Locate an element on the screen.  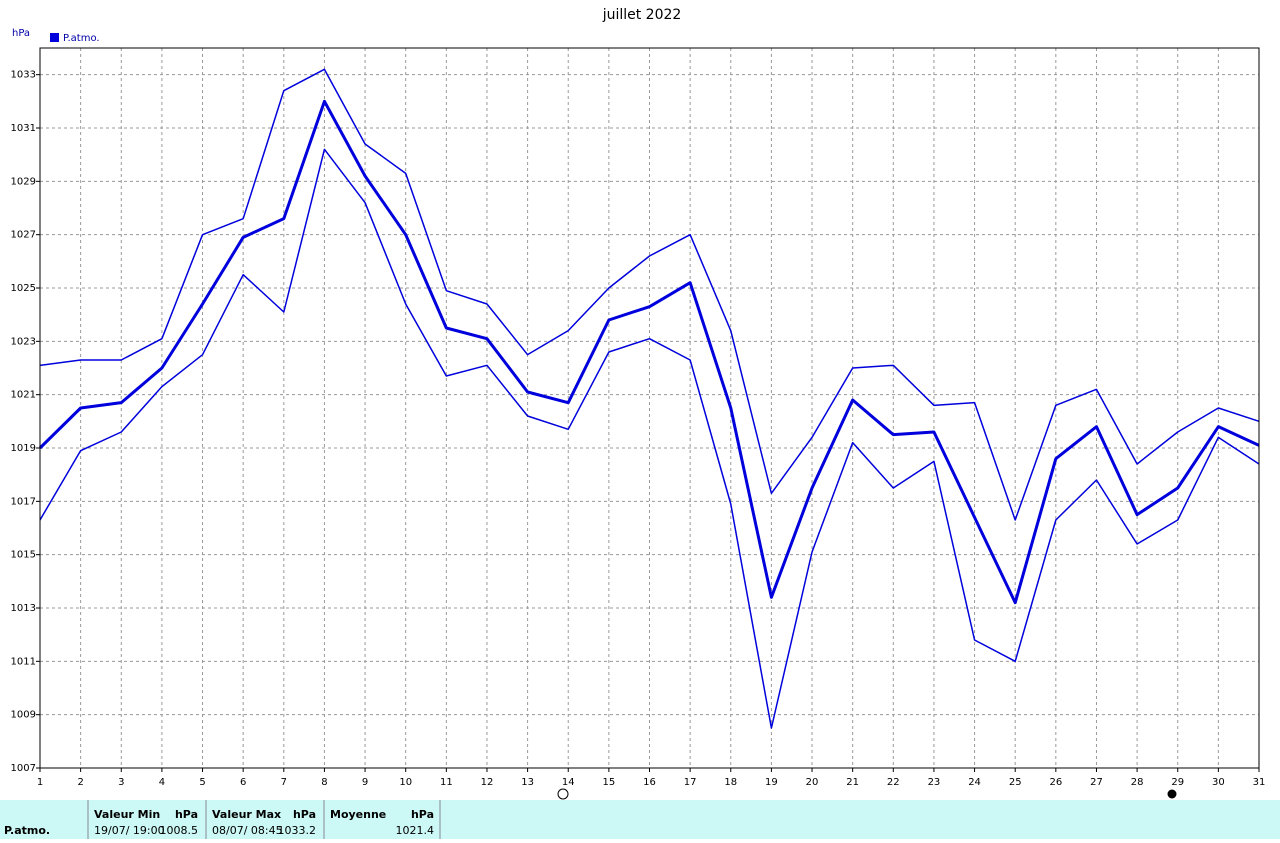
x-tick-label: 27 is located at coordinates (1096, 782).